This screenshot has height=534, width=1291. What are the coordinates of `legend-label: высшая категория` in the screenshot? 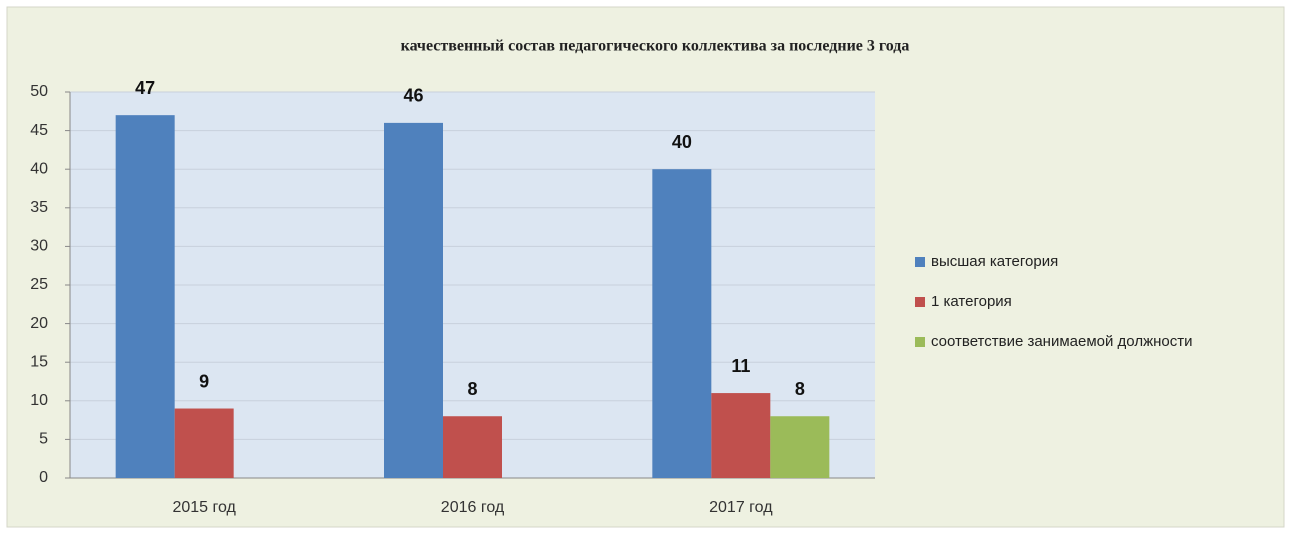 It's located at (994, 261).